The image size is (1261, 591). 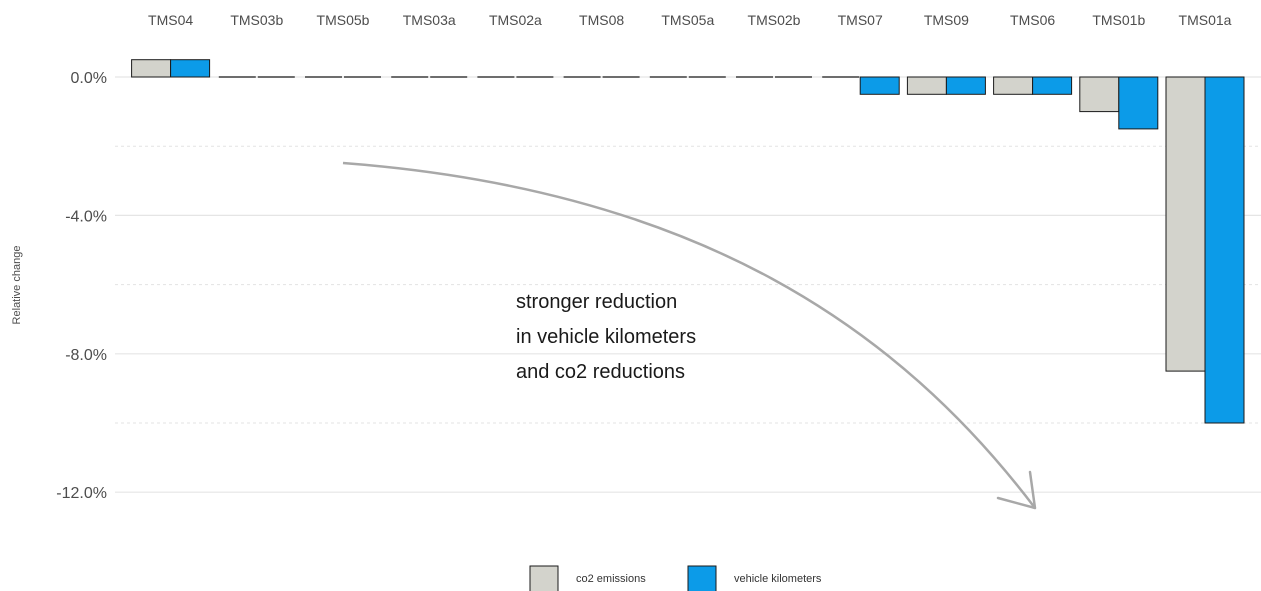 What do you see at coordinates (544, 578) in the screenshot?
I see `legend-swatch-co2-emissions` at bounding box center [544, 578].